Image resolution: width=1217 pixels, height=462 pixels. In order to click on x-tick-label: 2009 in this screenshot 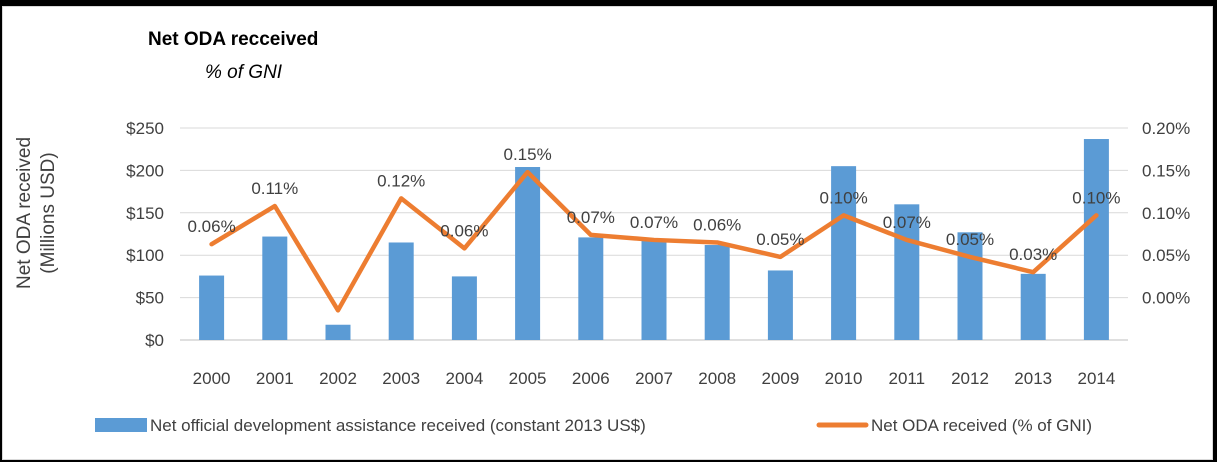, I will do `click(780, 378)`.